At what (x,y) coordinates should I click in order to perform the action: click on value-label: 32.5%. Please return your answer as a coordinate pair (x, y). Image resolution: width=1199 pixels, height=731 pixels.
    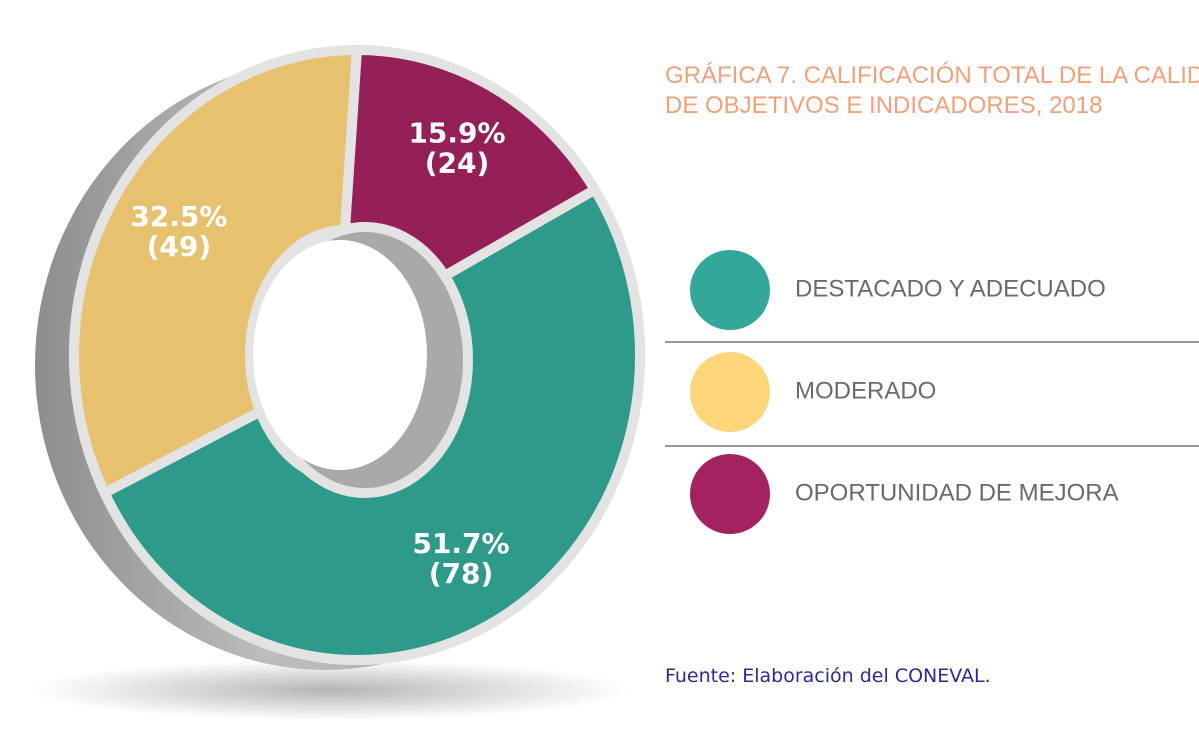
    Looking at the image, I should click on (178, 216).